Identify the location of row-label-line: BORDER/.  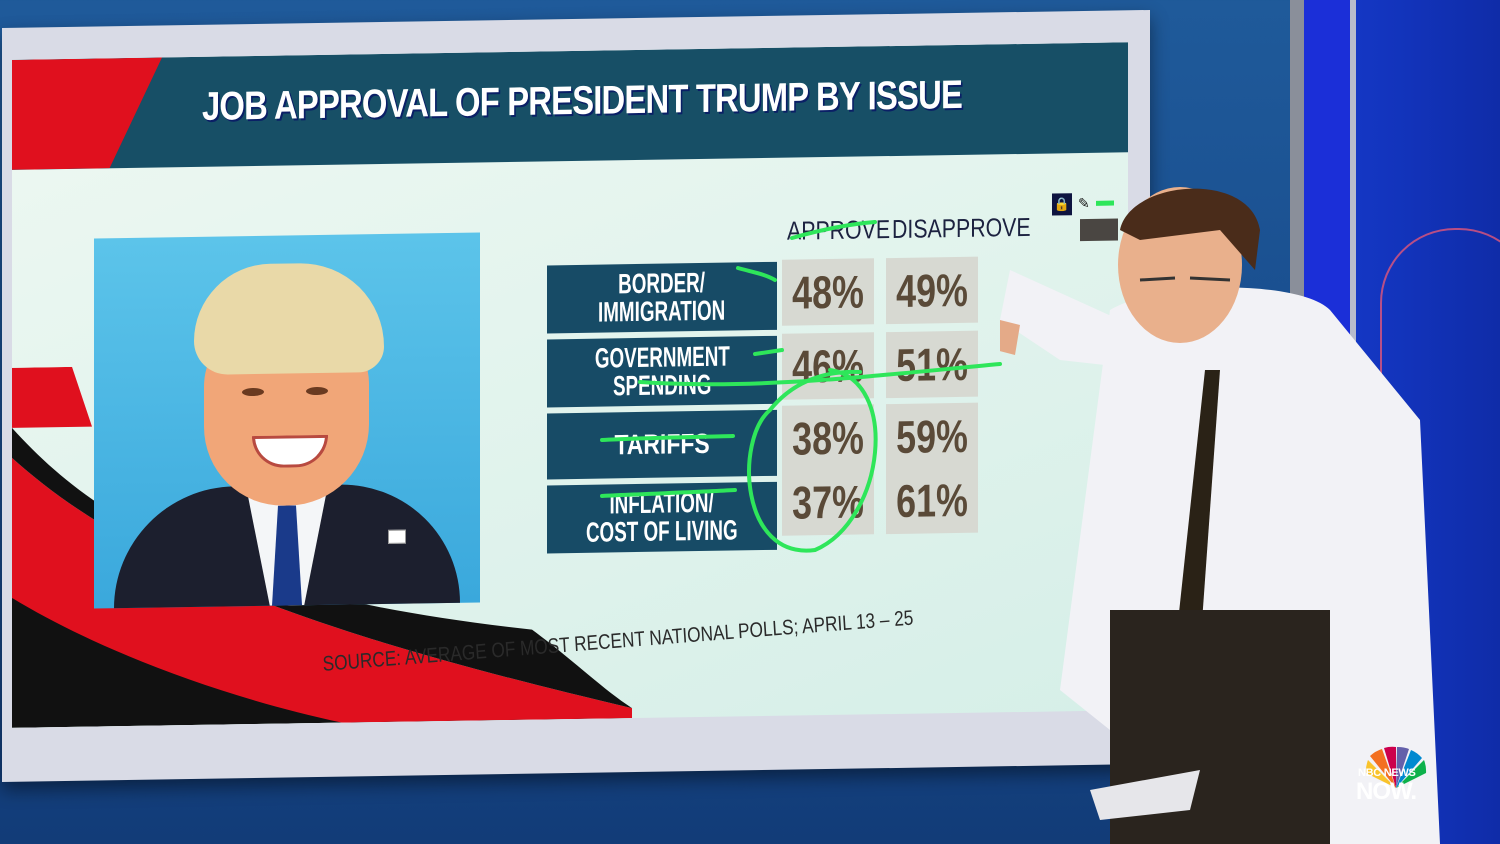
(662, 283).